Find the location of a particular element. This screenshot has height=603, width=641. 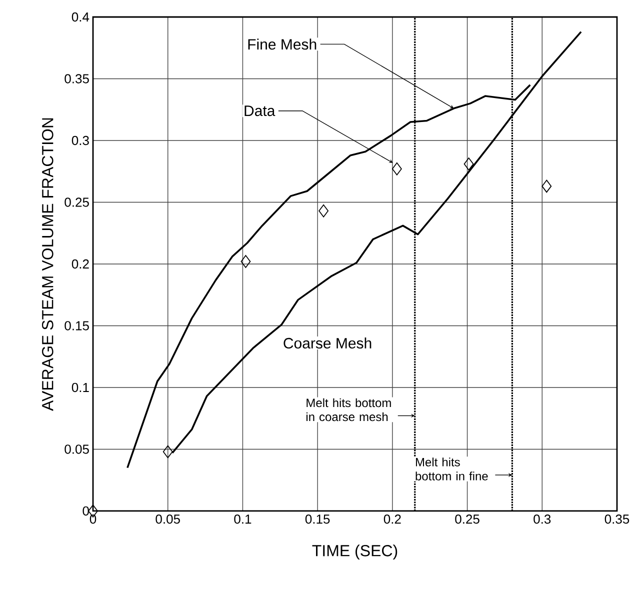

y-tick-label: 0.2 is located at coordinates (80, 264).